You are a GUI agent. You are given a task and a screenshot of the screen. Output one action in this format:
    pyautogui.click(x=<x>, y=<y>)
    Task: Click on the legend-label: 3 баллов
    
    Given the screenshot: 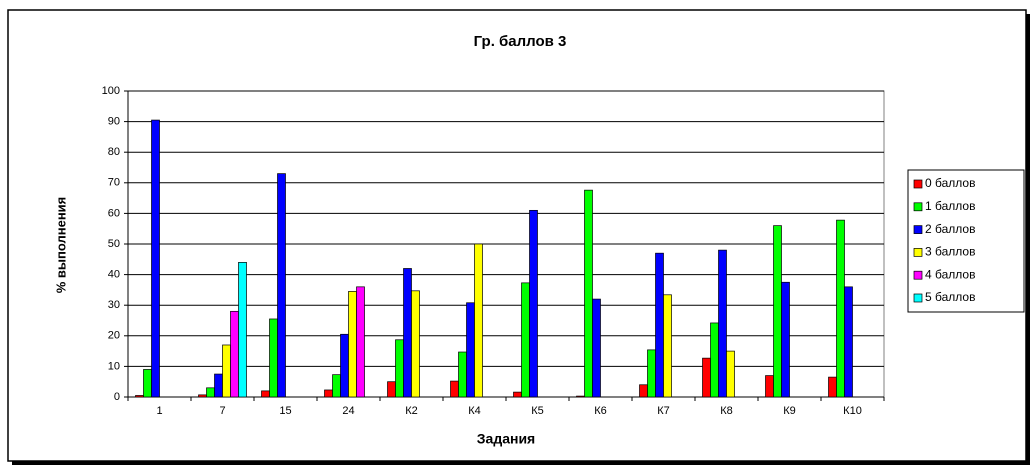 What is the action you would take?
    pyautogui.click(x=950, y=252)
    